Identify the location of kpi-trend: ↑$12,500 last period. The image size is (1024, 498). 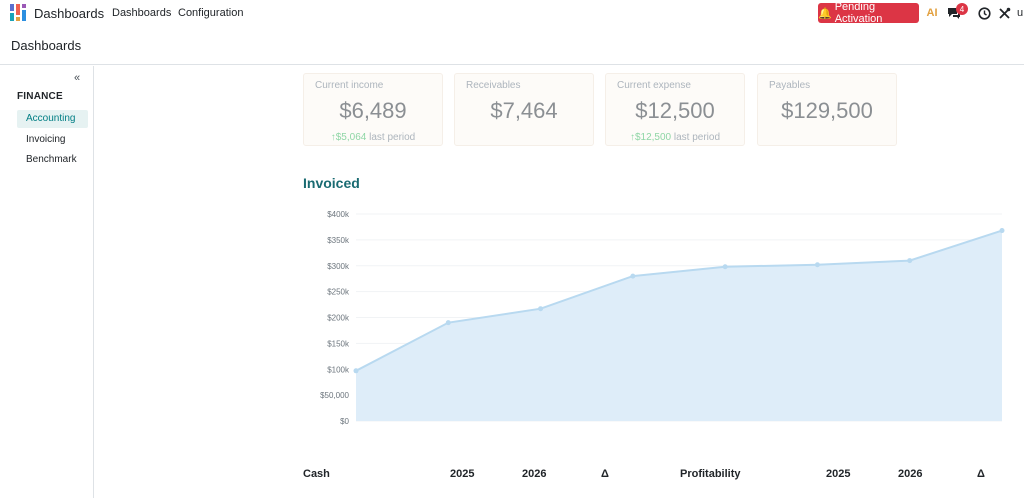
(675, 137).